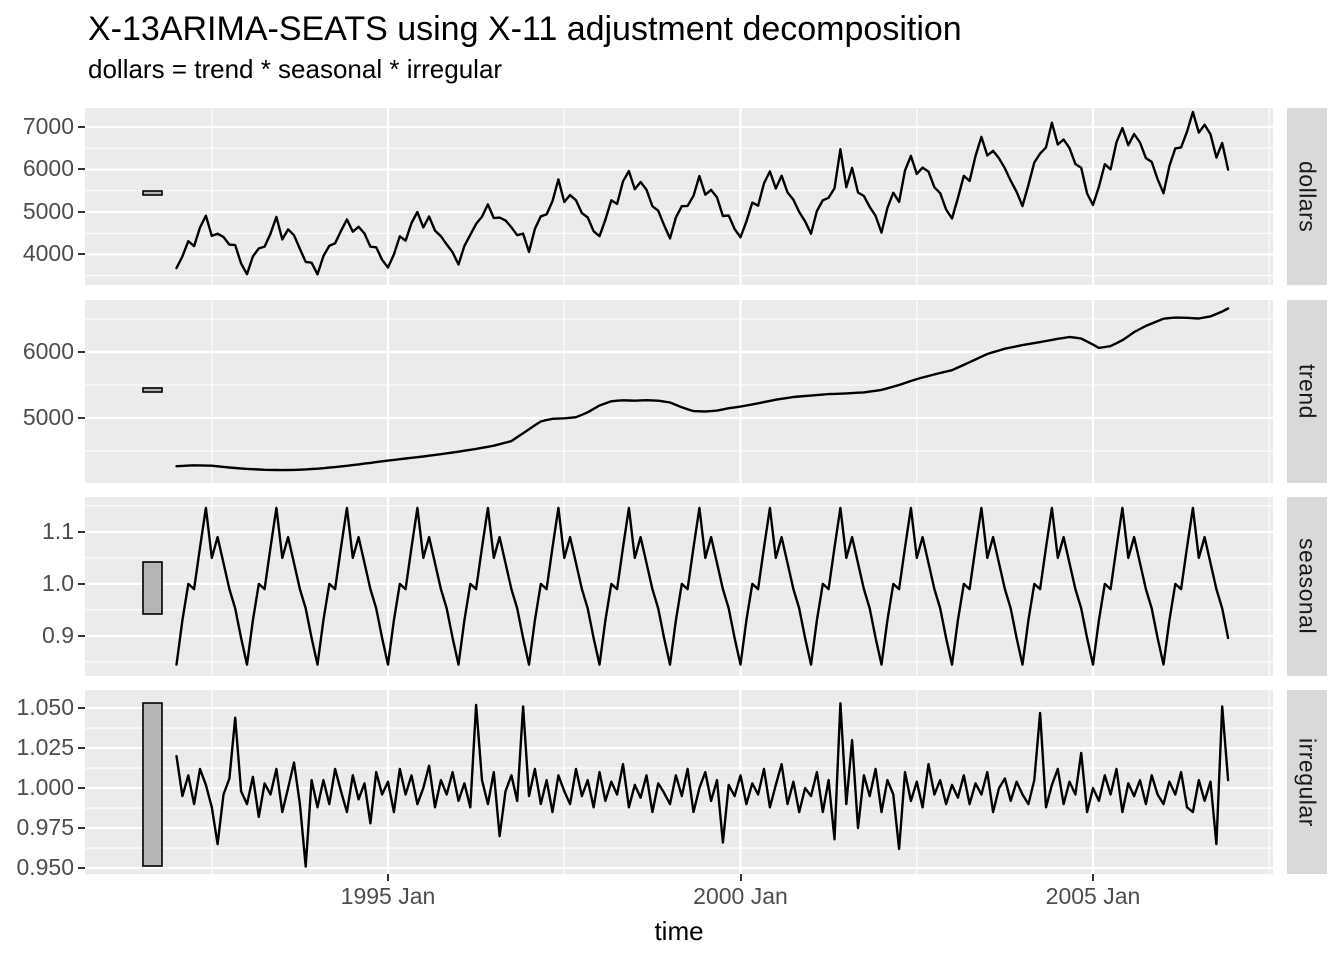 The image size is (1344, 960). Describe the element at coordinates (45, 707) in the screenshot. I see `y-tick-label-irregular: 1.050` at that location.